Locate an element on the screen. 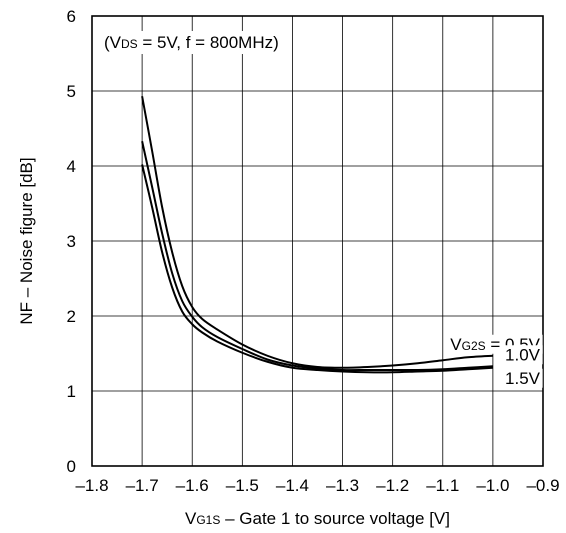 This screenshot has height=533, width=566. y-tick-label: 2 is located at coordinates (71, 316).